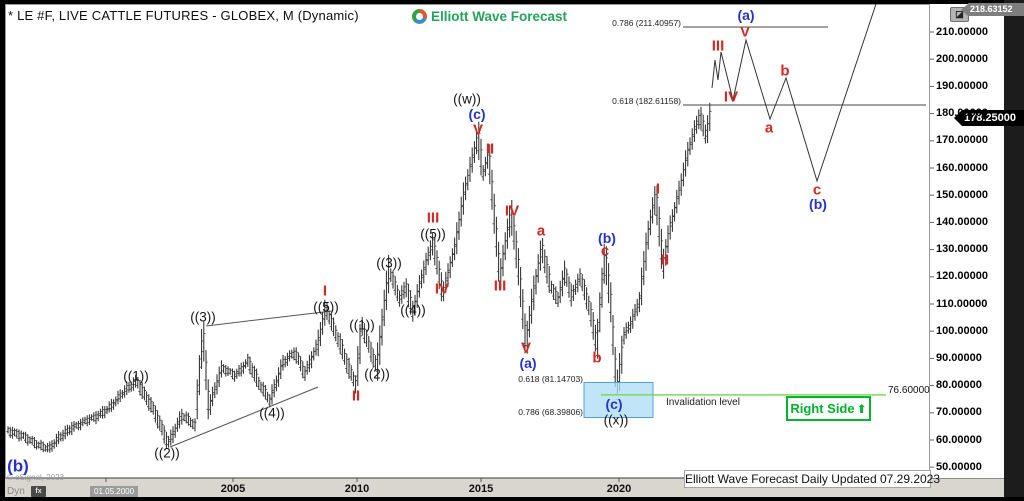 The image size is (1024, 501). Describe the element at coordinates (646, 101) in the screenshot. I see `fib-level-label: 0.618 (182.61158)` at that location.